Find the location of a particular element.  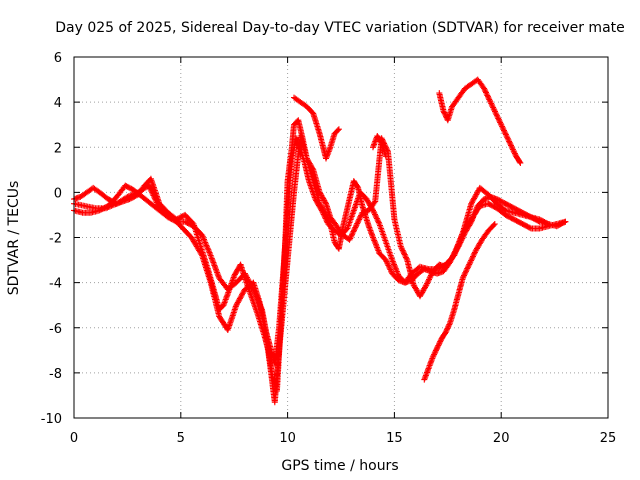

series-5-markers is located at coordinates (379, 146).